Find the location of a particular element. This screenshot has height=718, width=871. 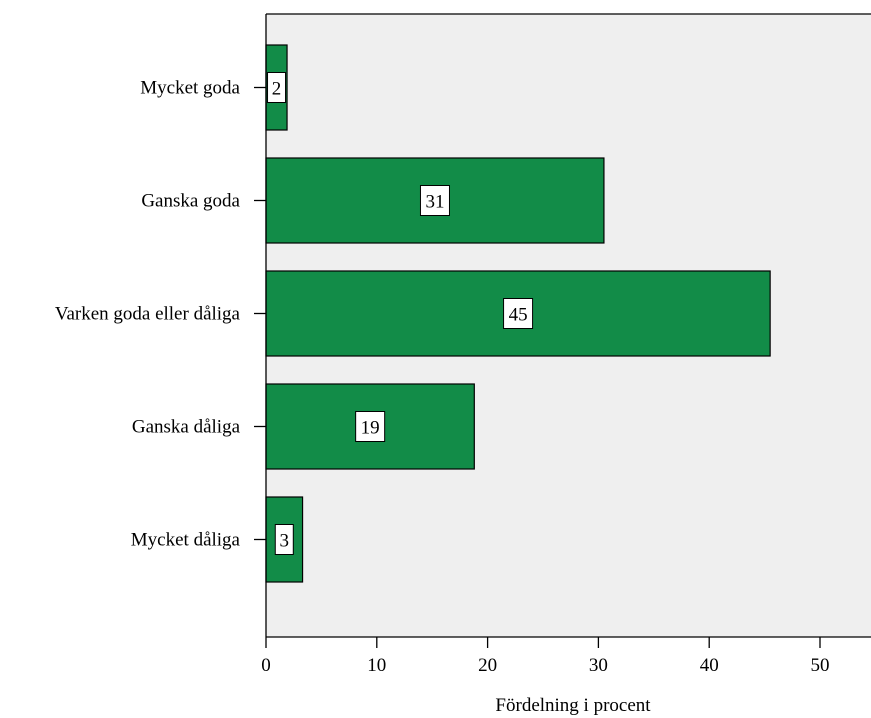

category-label: Mycket dåliga is located at coordinates (186, 540).